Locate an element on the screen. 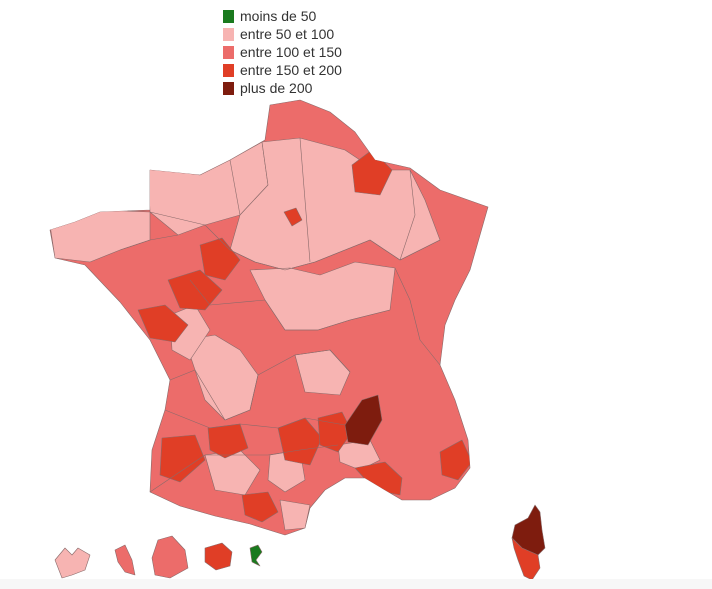 The height and width of the screenshot is (589, 712). region-maine-et-loire is located at coordinates (195, 290).